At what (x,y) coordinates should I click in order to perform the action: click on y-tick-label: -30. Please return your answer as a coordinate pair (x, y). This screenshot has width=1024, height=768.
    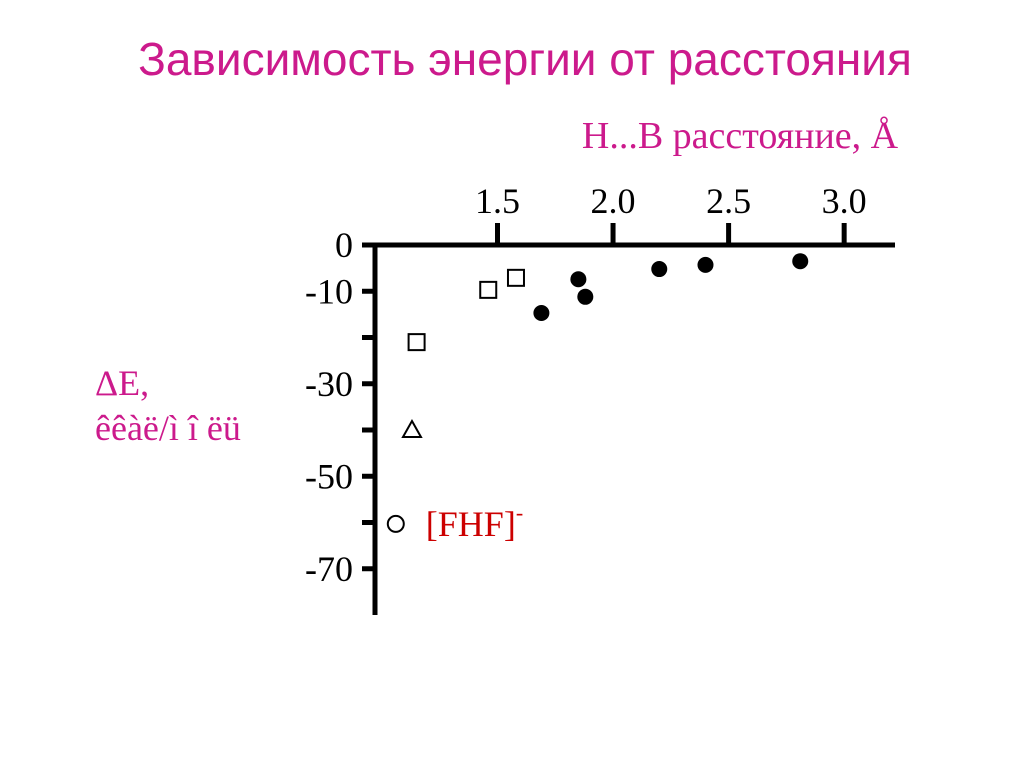
    Looking at the image, I should click on (329, 384).